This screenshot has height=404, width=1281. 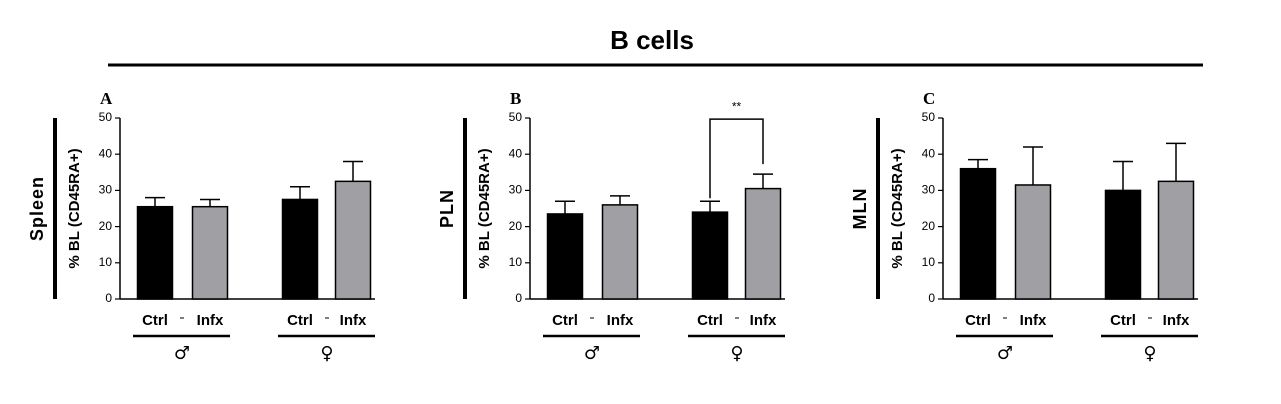 I want to click on row-label: PLN, so click(x=447, y=208).